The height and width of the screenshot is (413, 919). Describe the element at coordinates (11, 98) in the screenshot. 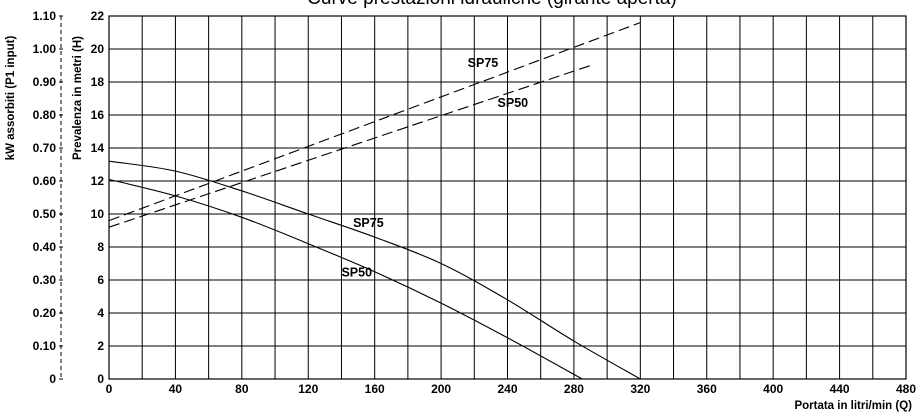

I see `secondary-y-axis-label: kW assorbiti (P1 input)` at that location.